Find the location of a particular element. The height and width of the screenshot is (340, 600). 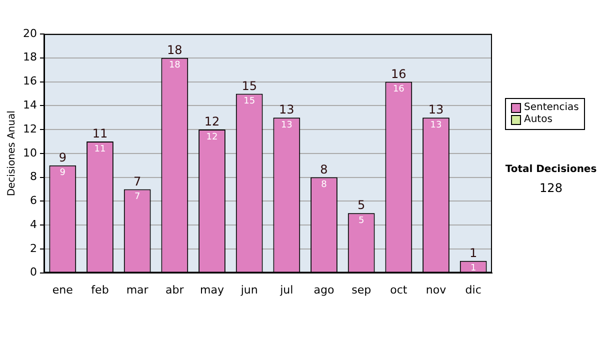

y-tick-label: 10 is located at coordinates (29, 153).